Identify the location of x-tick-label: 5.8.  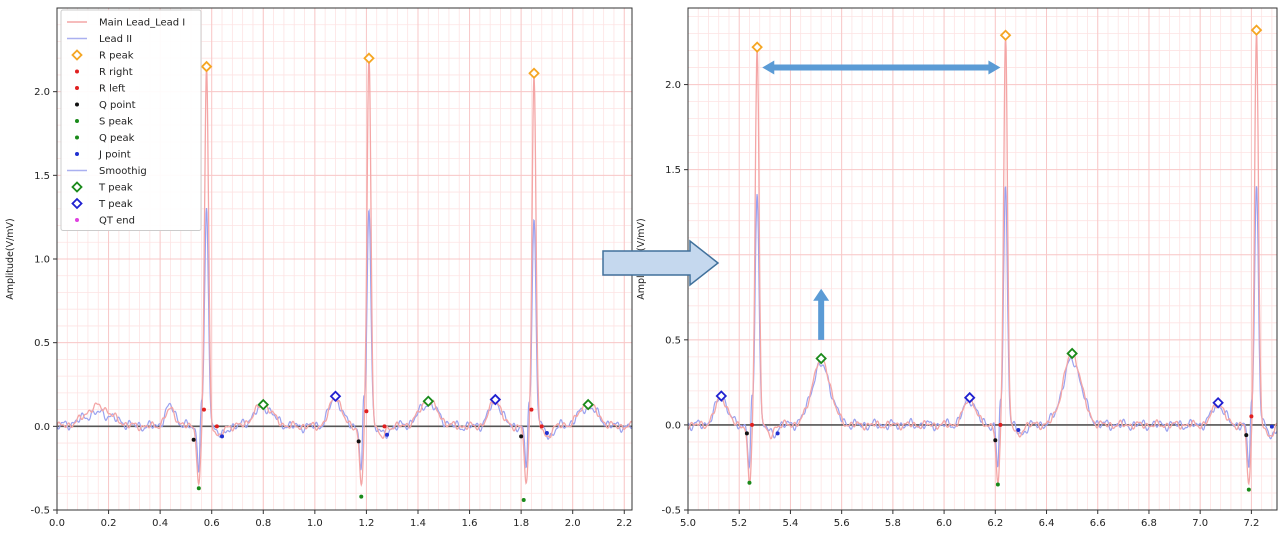
(893, 523).